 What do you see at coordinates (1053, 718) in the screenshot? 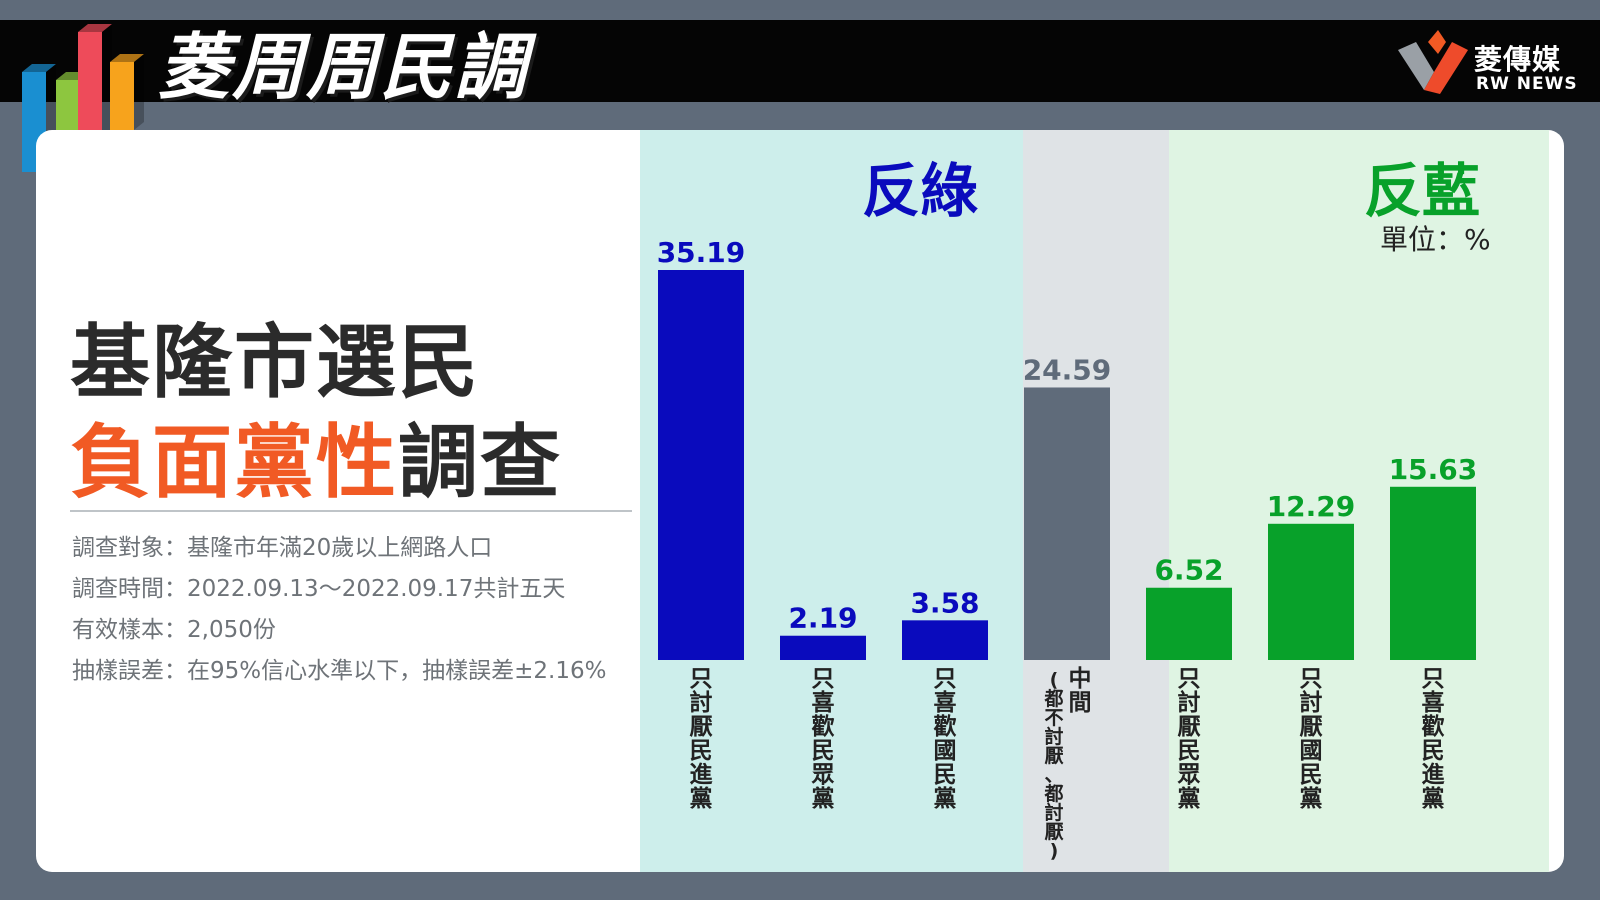
I see `svg-text: 不` at bounding box center [1053, 718].